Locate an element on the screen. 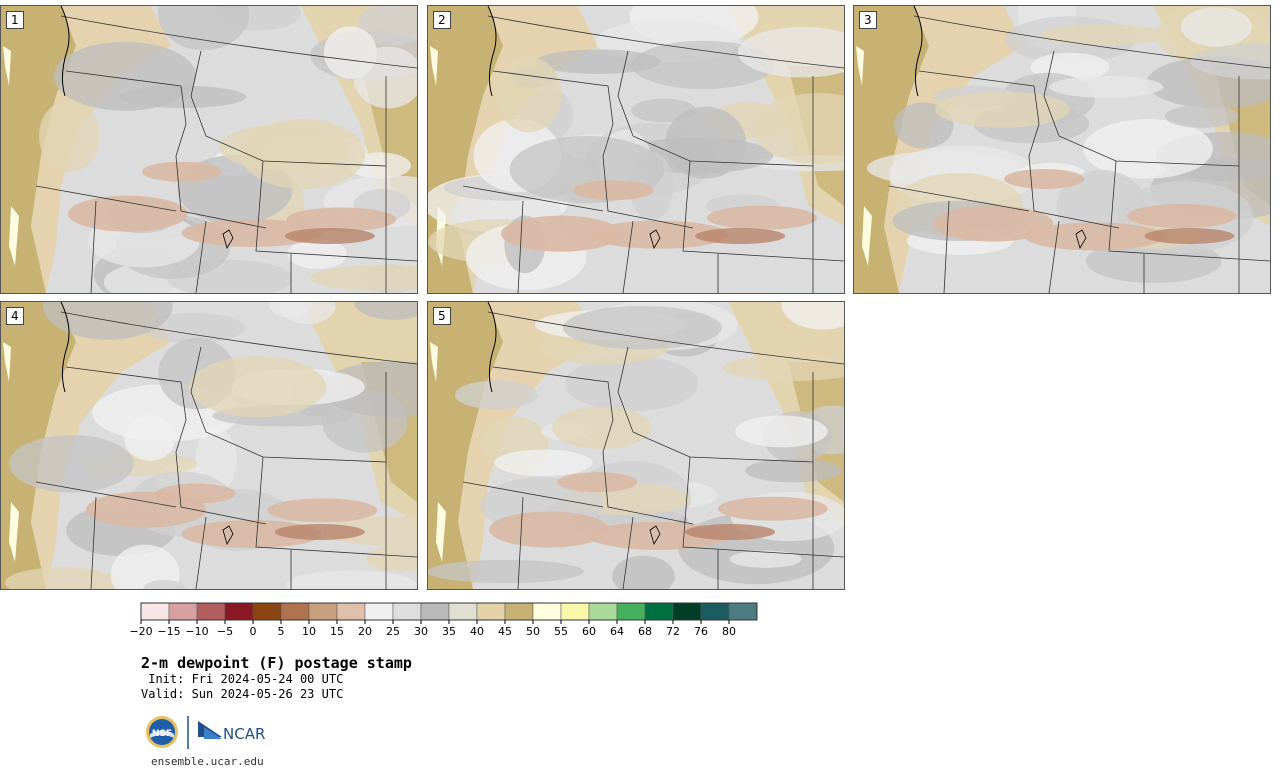  panel-number-label: 4 is located at coordinates (15, 316).